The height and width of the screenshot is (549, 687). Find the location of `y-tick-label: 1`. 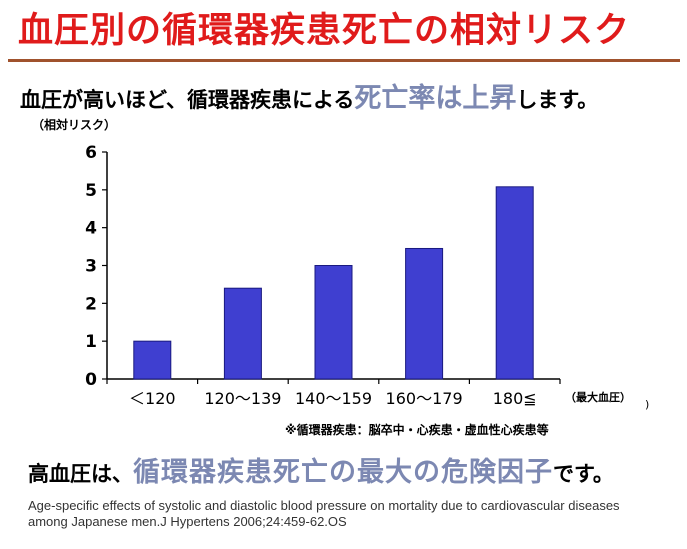

y-tick-label: 1 is located at coordinates (91, 342).